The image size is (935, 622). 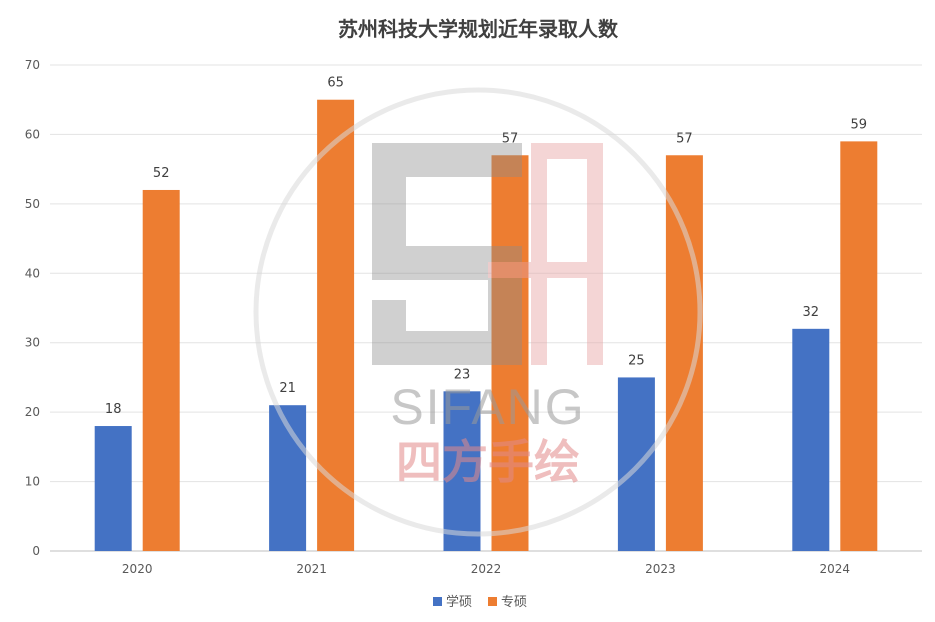 I want to click on legend-label: 学硕, so click(x=459, y=602).